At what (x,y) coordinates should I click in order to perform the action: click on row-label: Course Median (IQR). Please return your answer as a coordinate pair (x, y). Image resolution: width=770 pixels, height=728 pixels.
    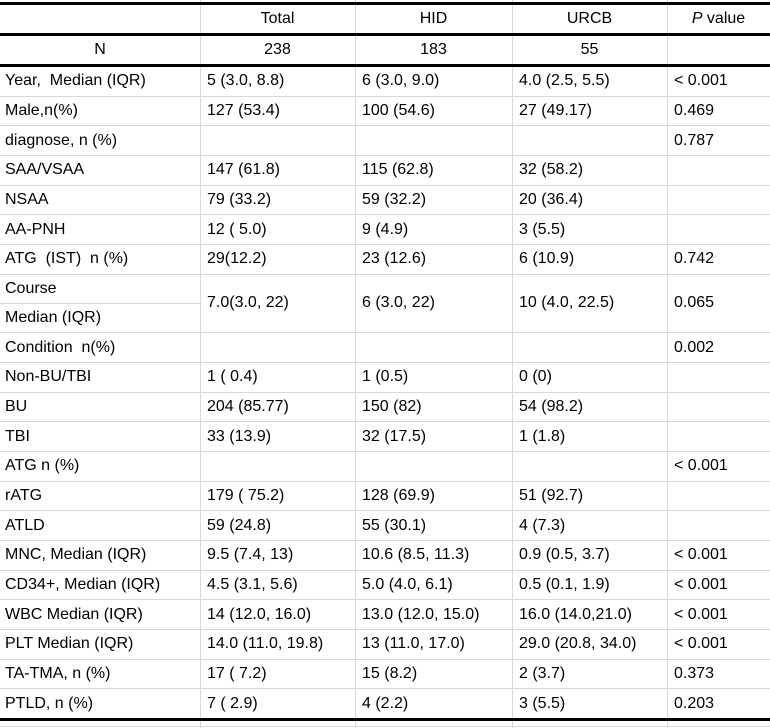
    Looking at the image, I should click on (100, 303).